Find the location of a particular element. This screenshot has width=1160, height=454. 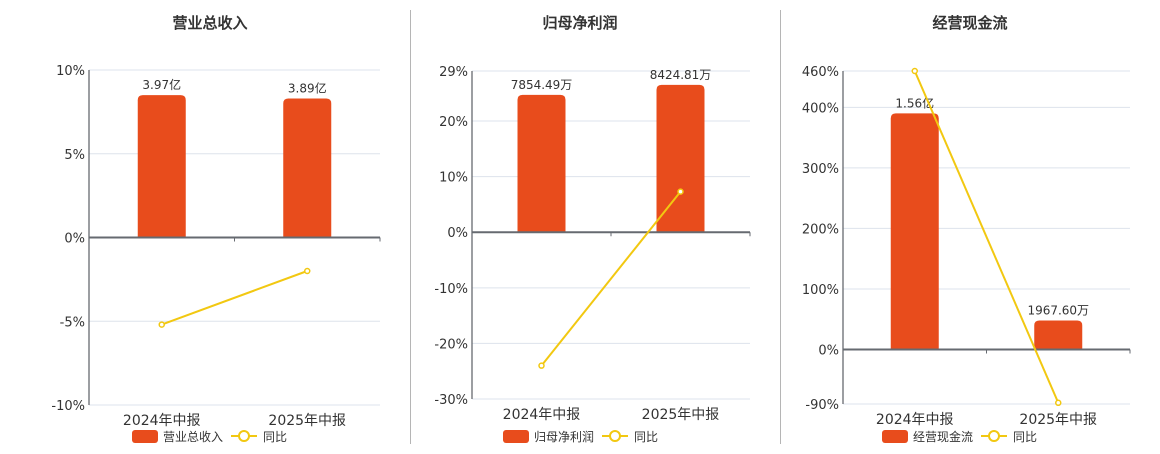

y-tick-label: 29% is located at coordinates (453, 72).